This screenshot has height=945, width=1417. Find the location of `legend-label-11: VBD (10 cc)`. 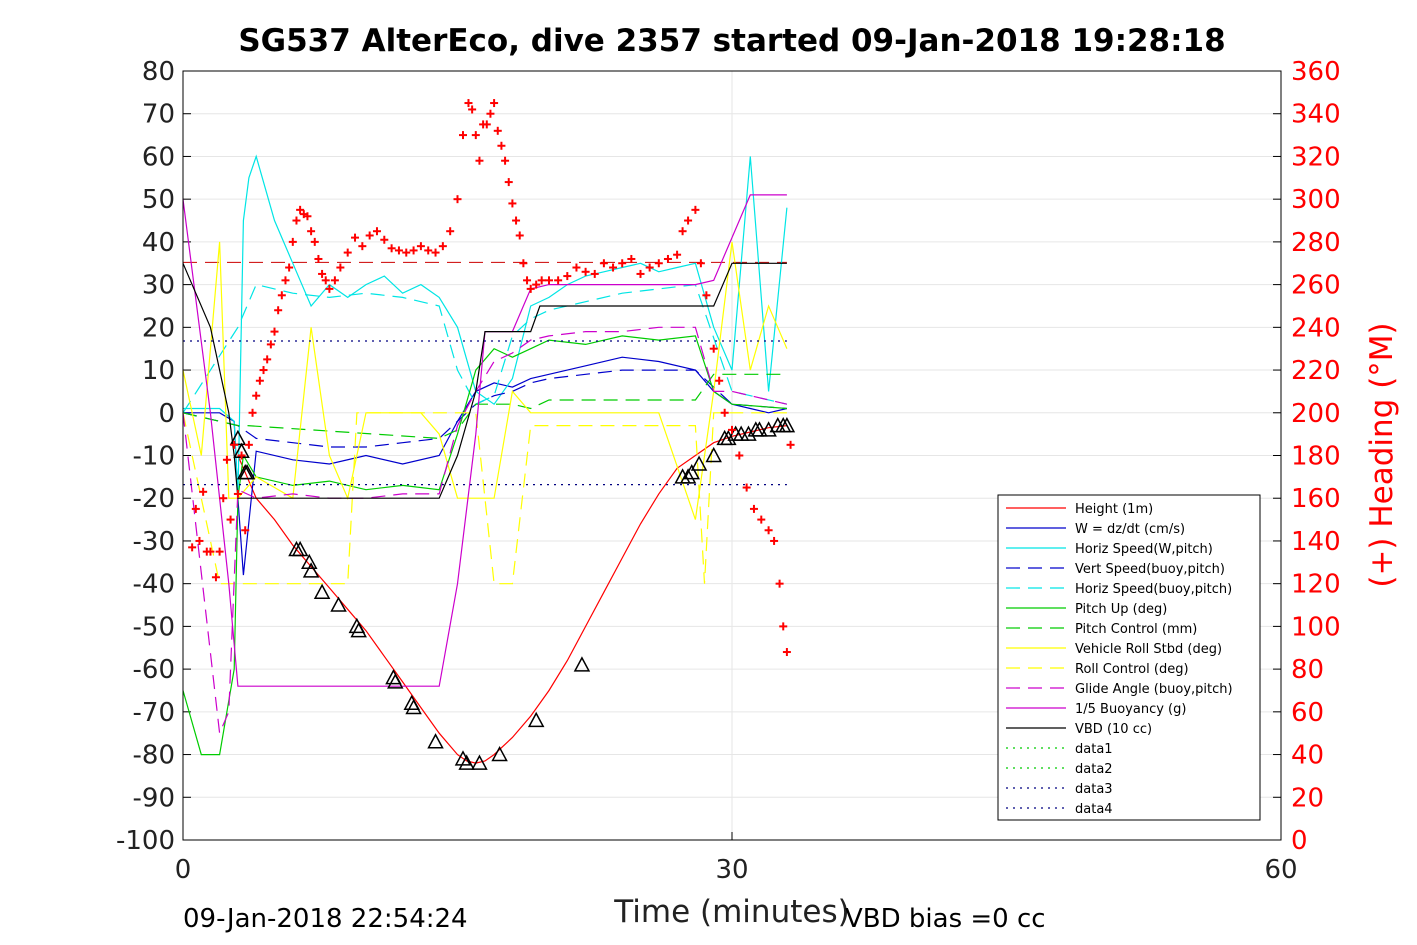

legend-label-11: VBD (10 cc) is located at coordinates (1113, 729).